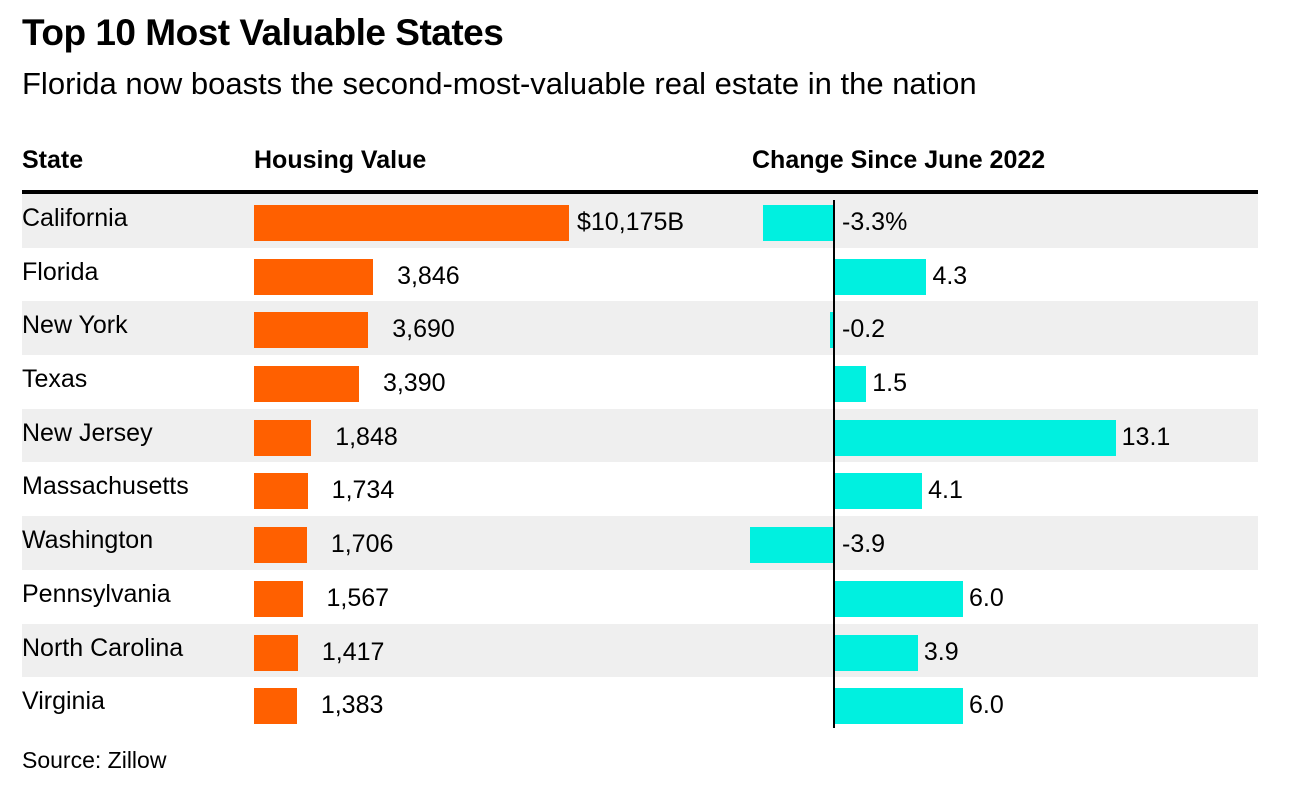 This screenshot has width=1292, height=792. I want to click on housing-value-label: 1,417, so click(353, 651).